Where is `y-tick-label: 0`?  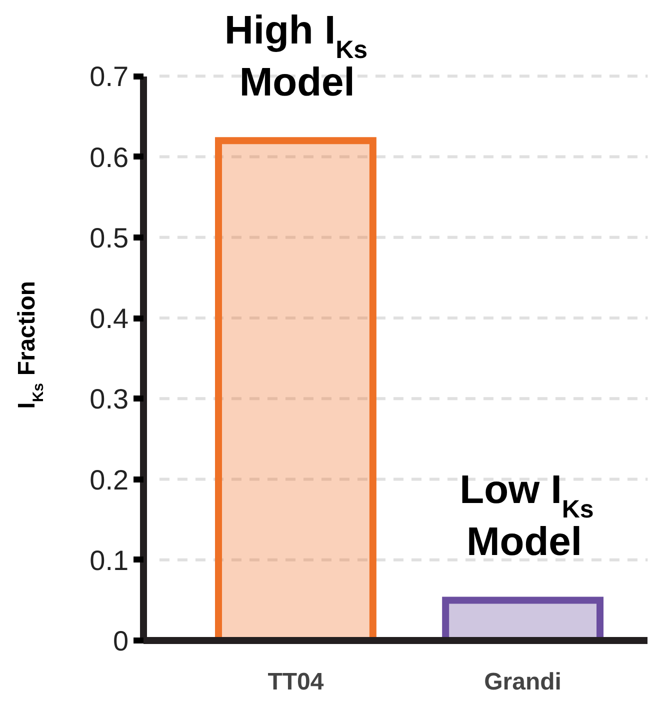 y-tick-label: 0 is located at coordinates (120, 641).